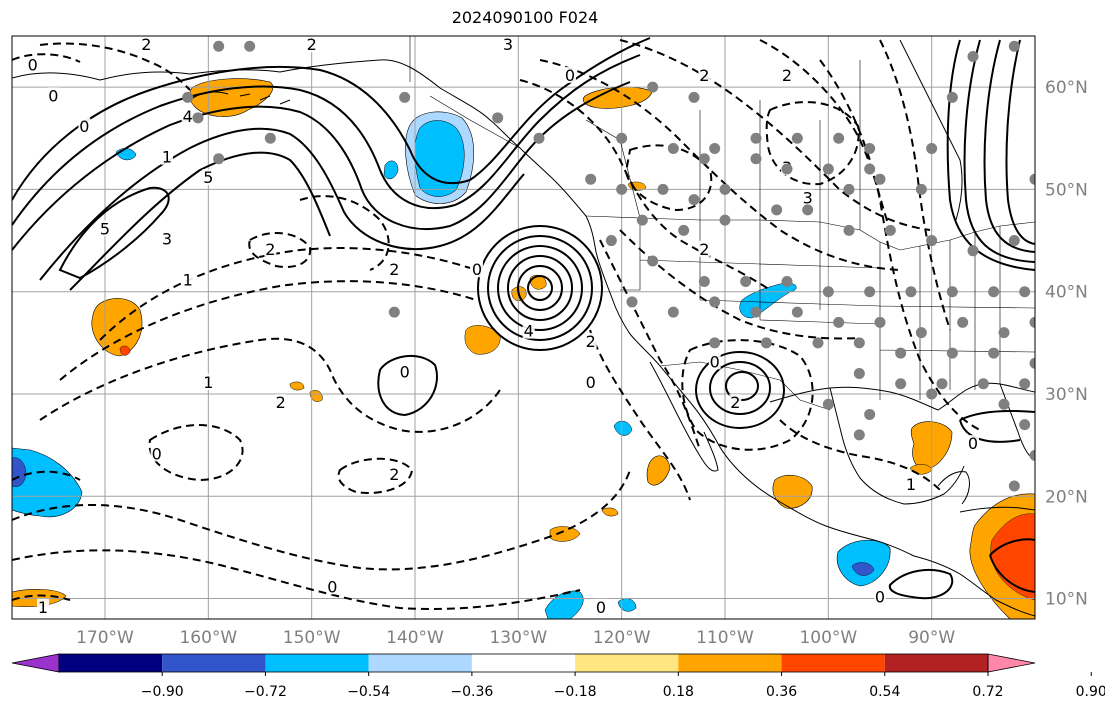 Image resolution: width=1105 pixels, height=712 pixels. Describe the element at coordinates (828, 638) in the screenshot. I see `lon-tick-label: 100°W` at that location.